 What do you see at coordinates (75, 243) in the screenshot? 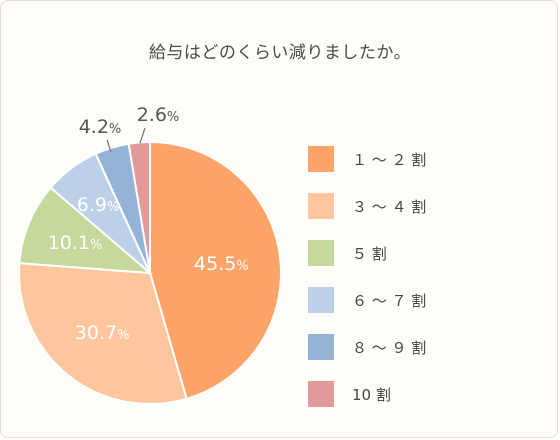
I see `data-label-3: 10.1%` at bounding box center [75, 243].